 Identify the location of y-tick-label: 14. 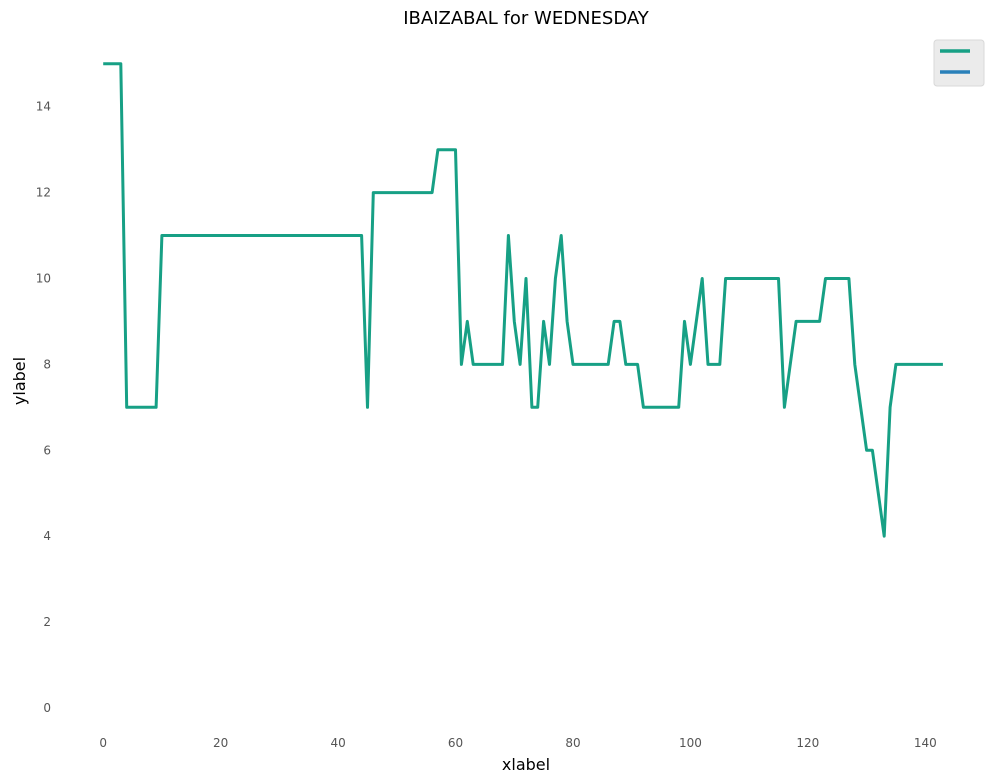
(43, 107).